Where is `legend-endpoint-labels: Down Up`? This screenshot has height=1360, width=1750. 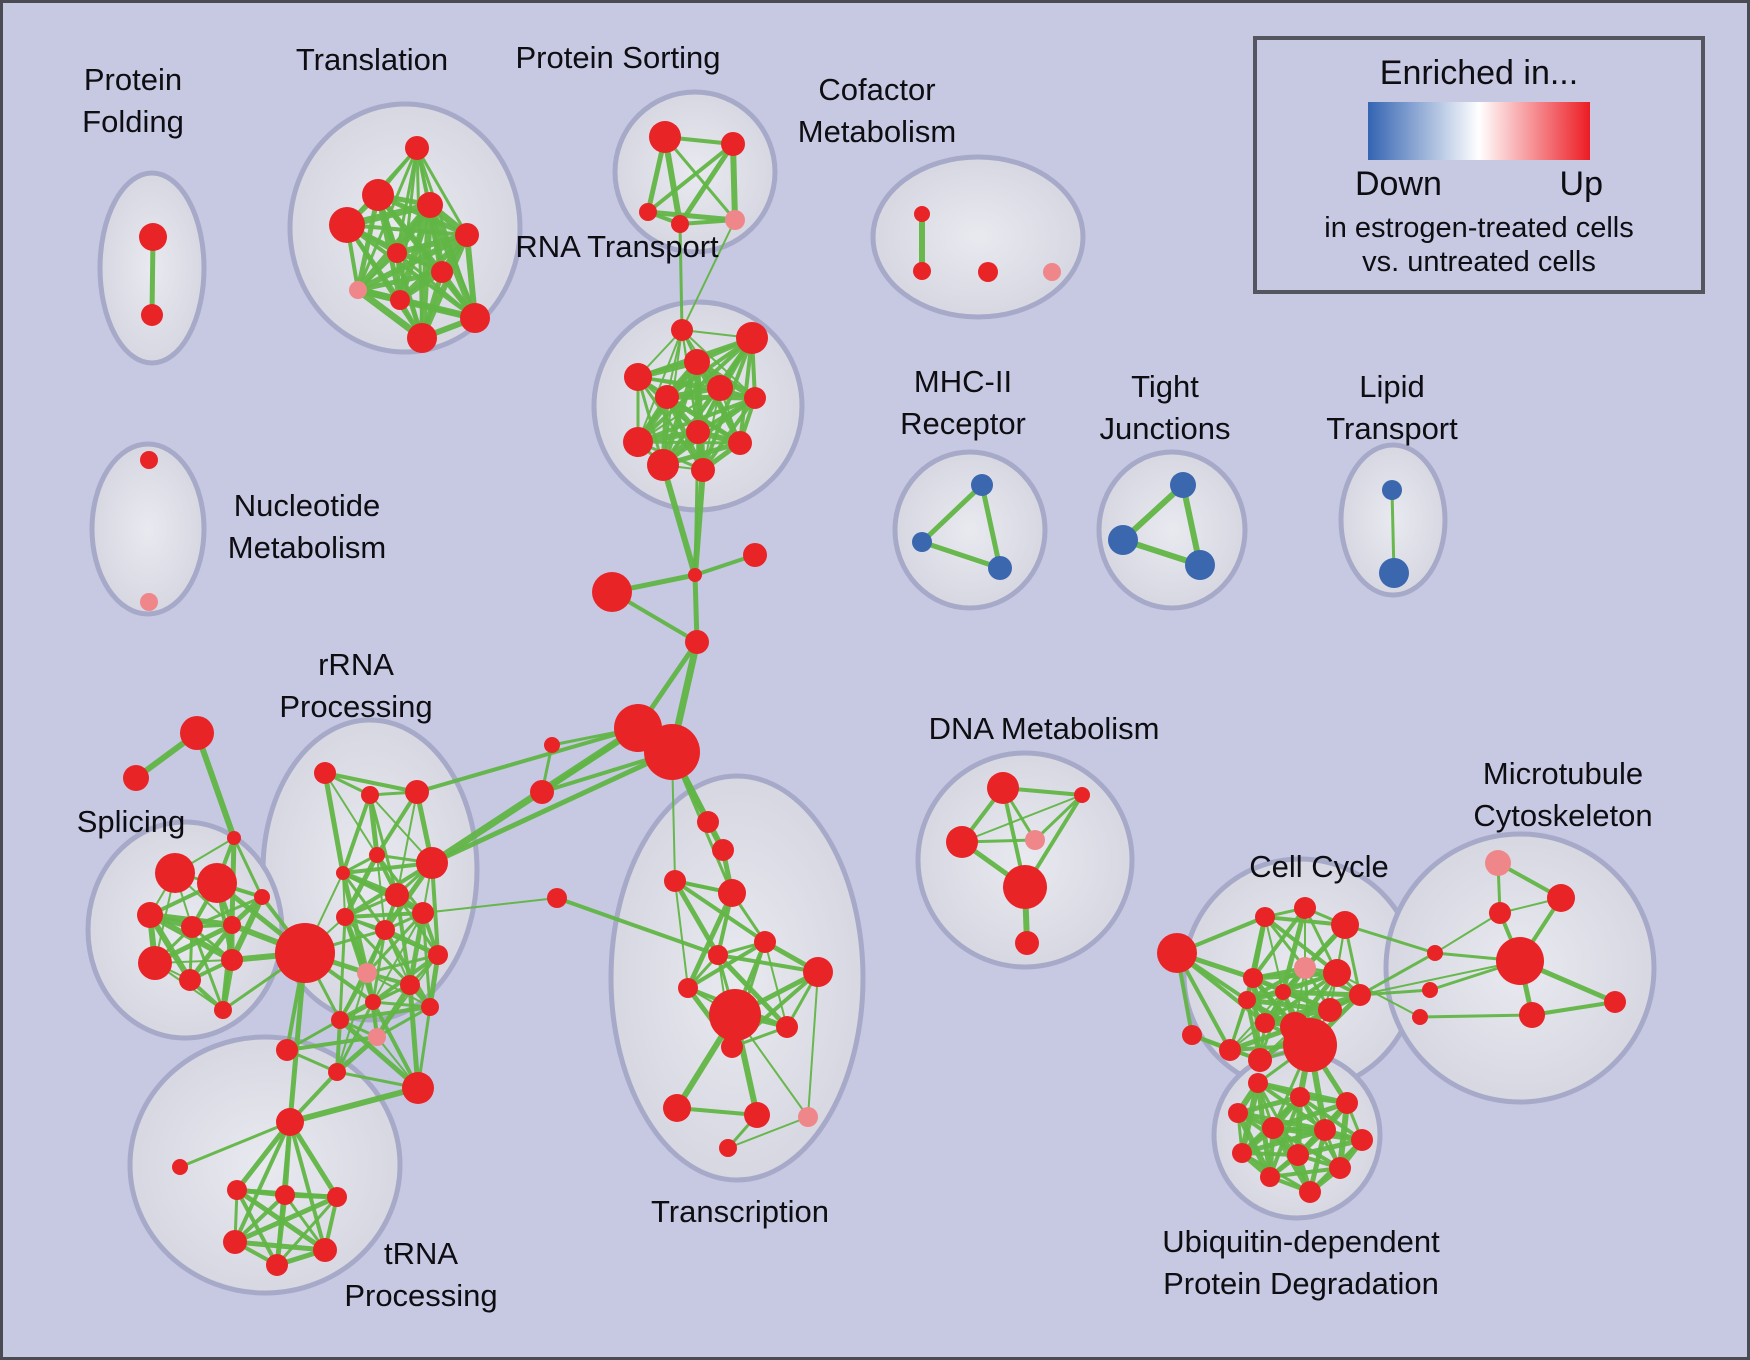 legend-endpoint-labels: Down Up is located at coordinates (1479, 184).